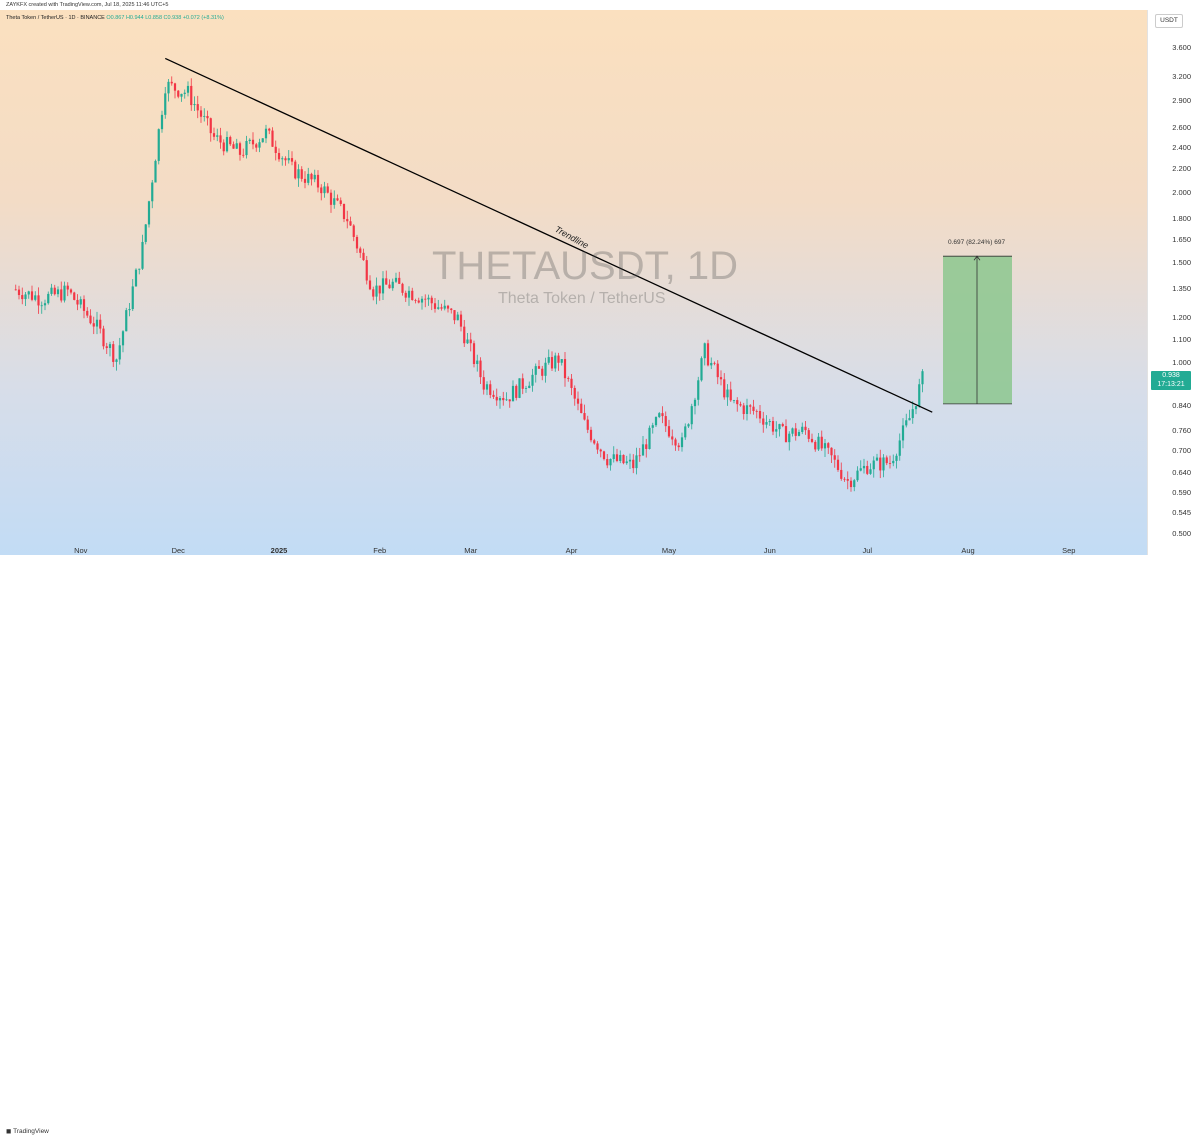  What do you see at coordinates (977, 330) in the screenshot?
I see `measure-box` at bounding box center [977, 330].